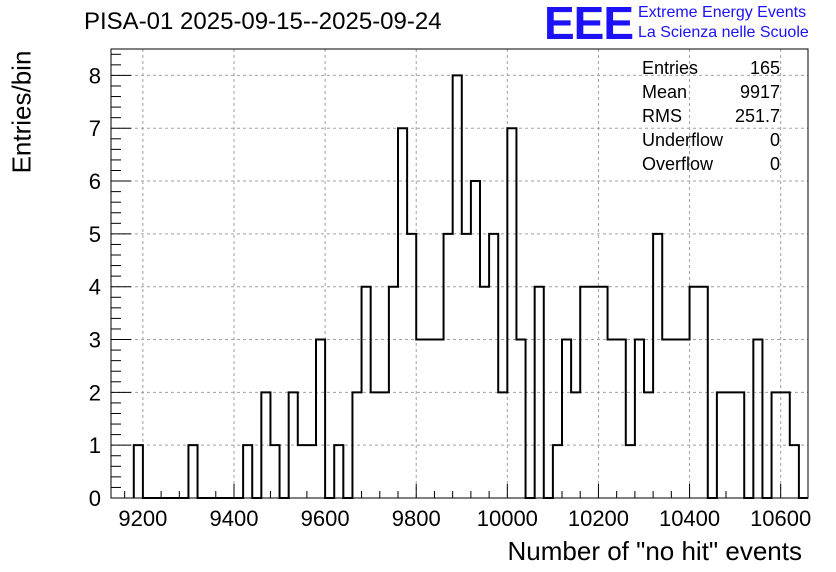 This screenshot has height=572, width=836. Describe the element at coordinates (759, 92) in the screenshot. I see `stat-value: 9917` at that location.